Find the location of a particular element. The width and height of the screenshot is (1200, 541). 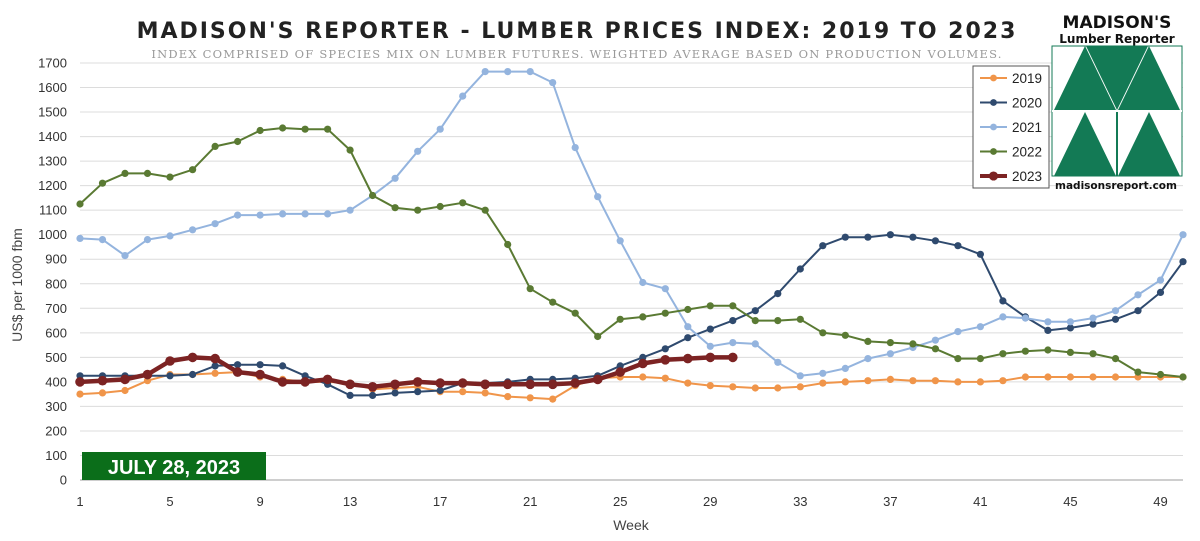

y-tick-label: 200 is located at coordinates (56, 430).